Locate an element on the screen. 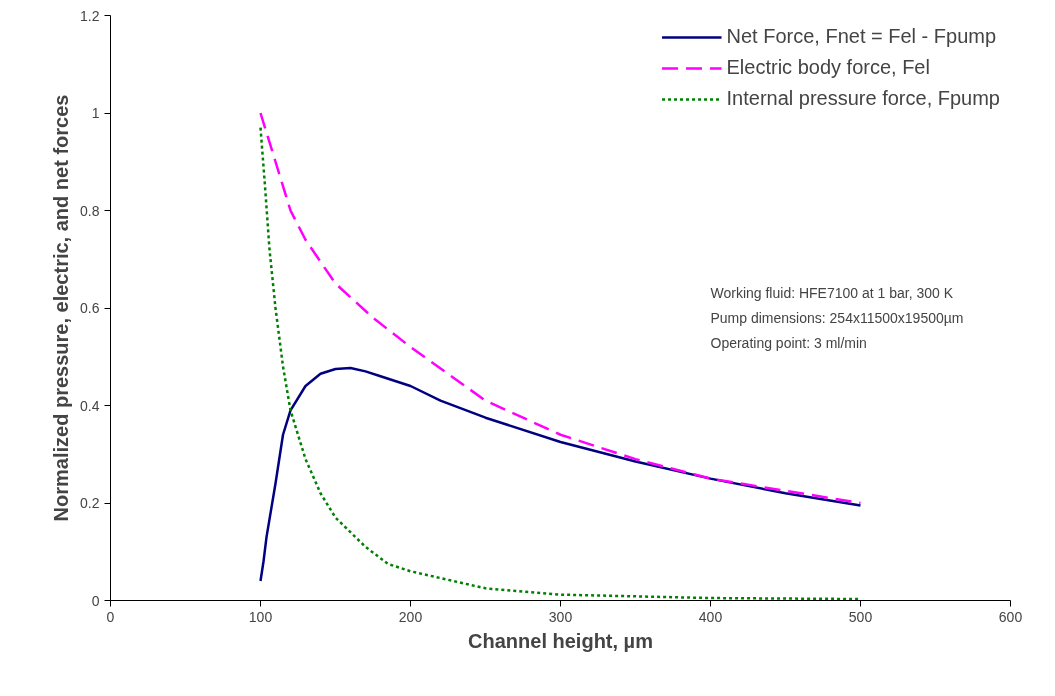  x-tick-label: 100 is located at coordinates (260, 616).